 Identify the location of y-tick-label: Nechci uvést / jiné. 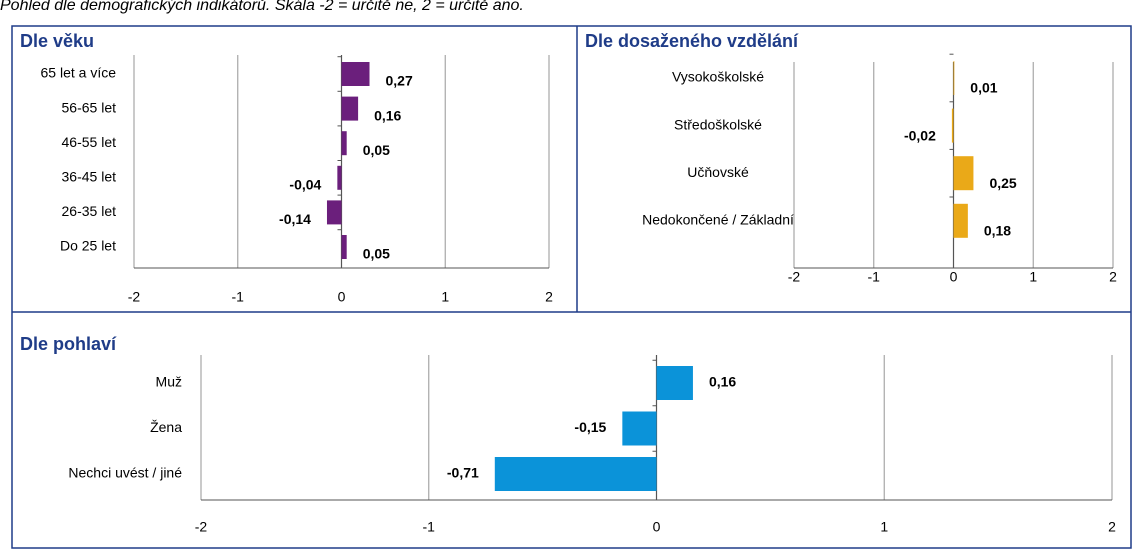
(125, 473).